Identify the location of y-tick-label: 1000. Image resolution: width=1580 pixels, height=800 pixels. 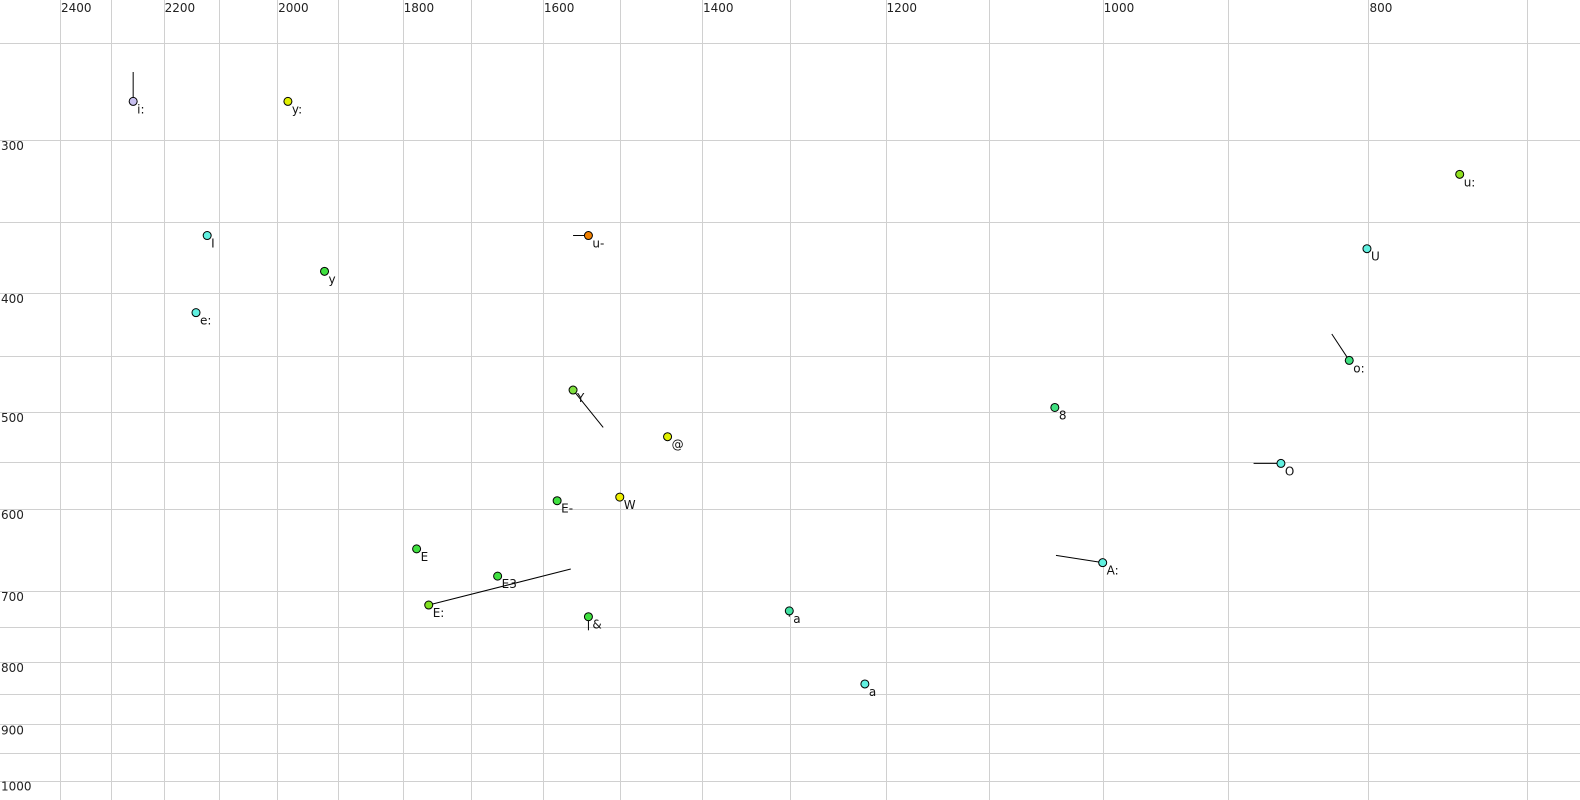
(16, 787).